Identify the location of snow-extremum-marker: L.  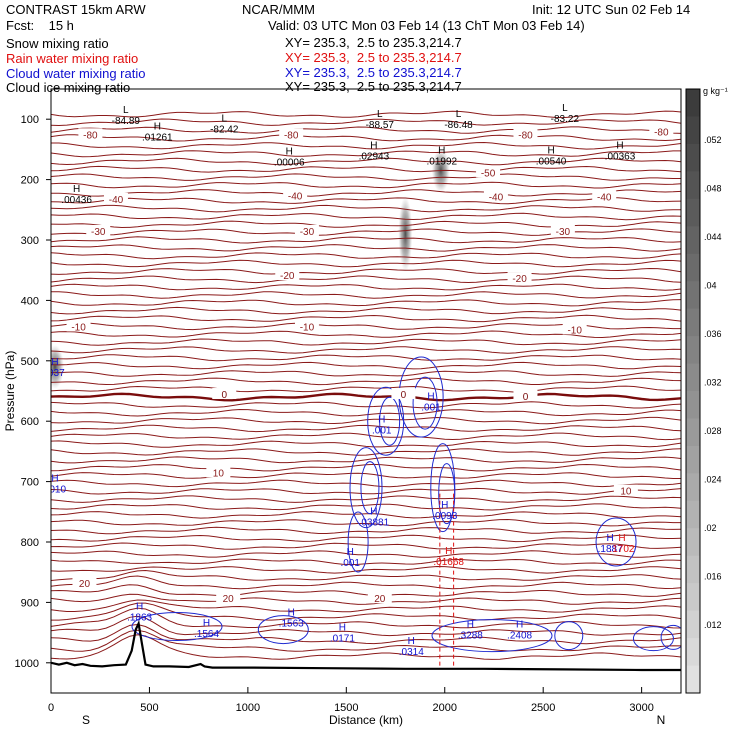
(380, 114).